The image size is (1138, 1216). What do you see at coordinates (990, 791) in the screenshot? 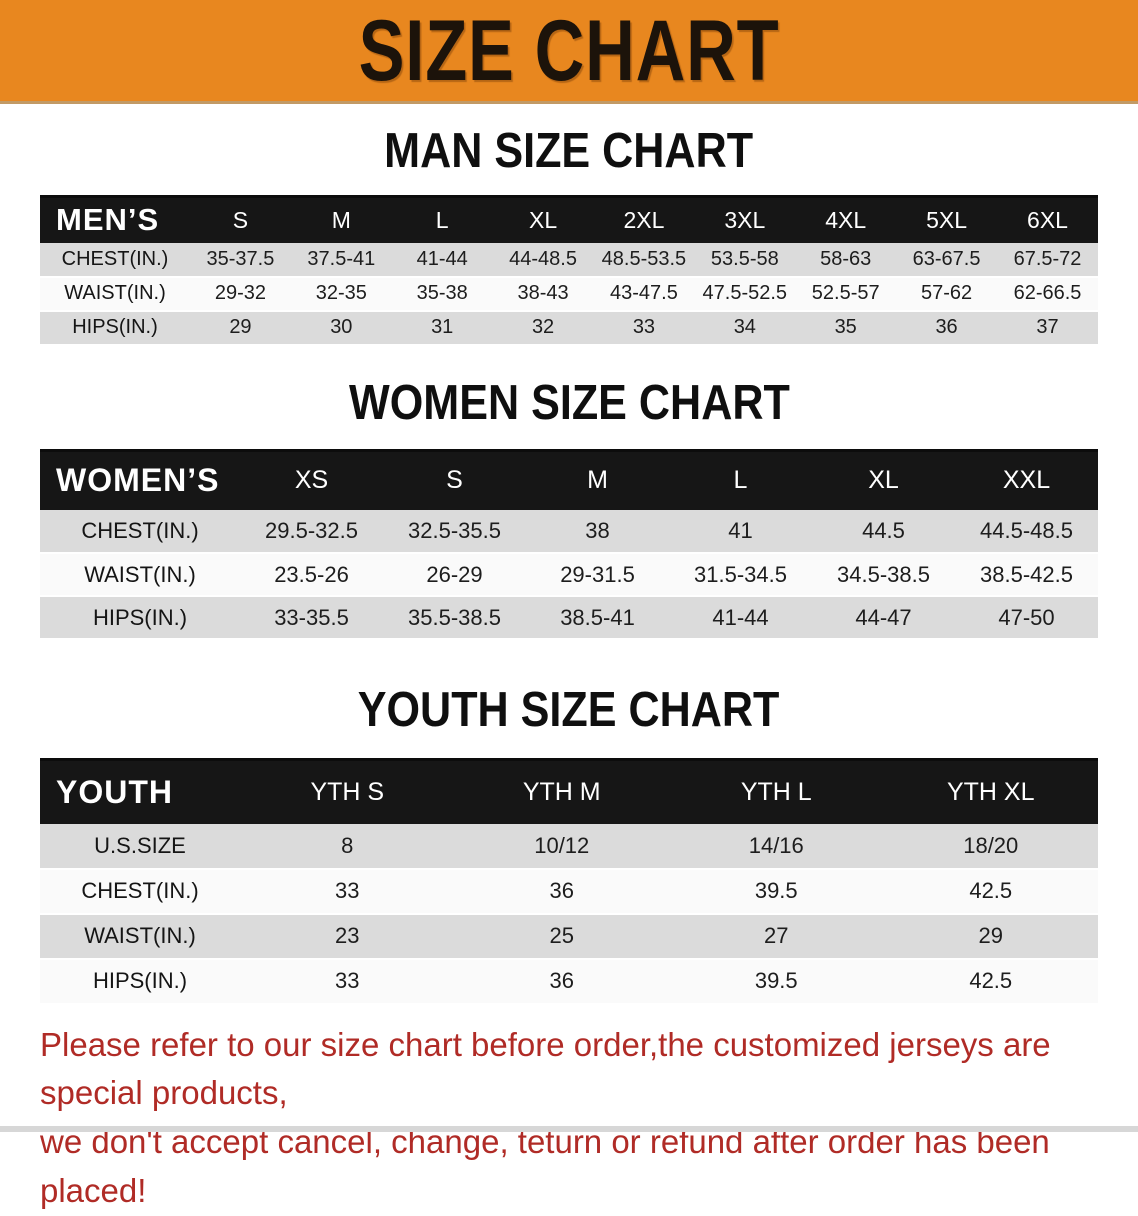
I see `column-header: YTH XL` at bounding box center [990, 791].